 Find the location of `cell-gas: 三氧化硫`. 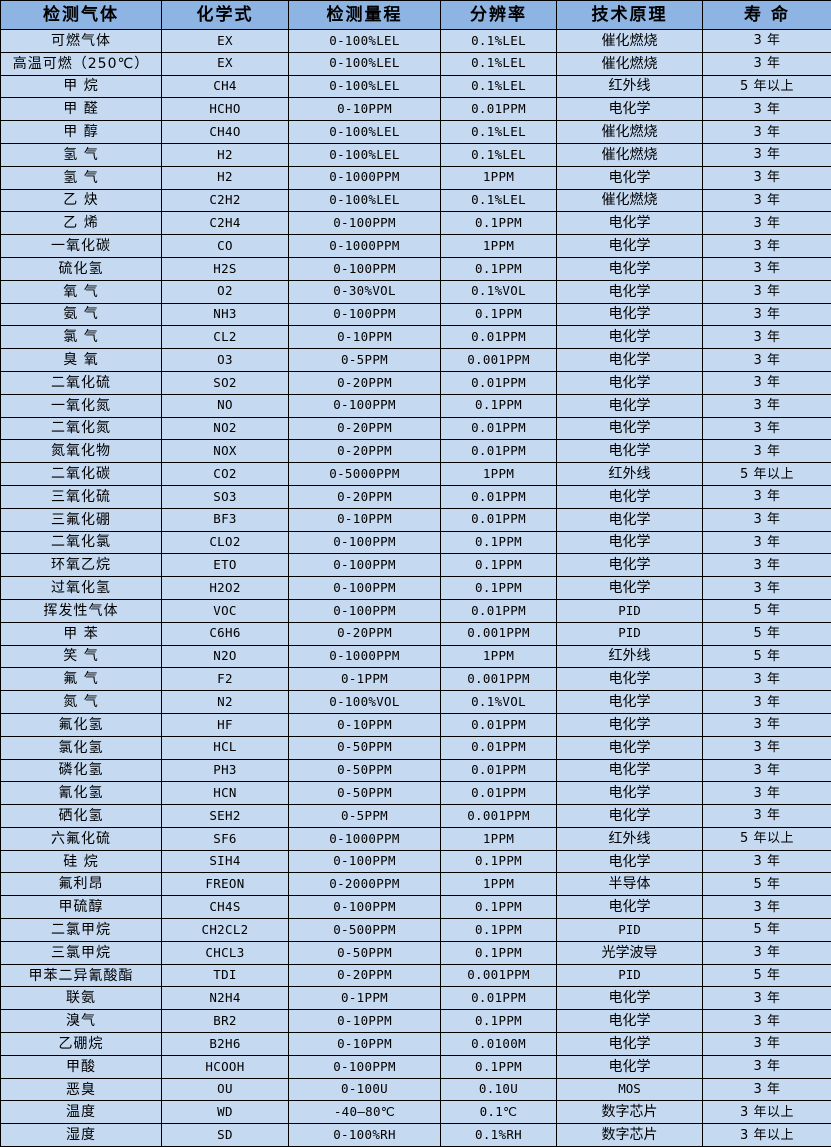

cell-gas: 三氧化硫 is located at coordinates (81, 496).